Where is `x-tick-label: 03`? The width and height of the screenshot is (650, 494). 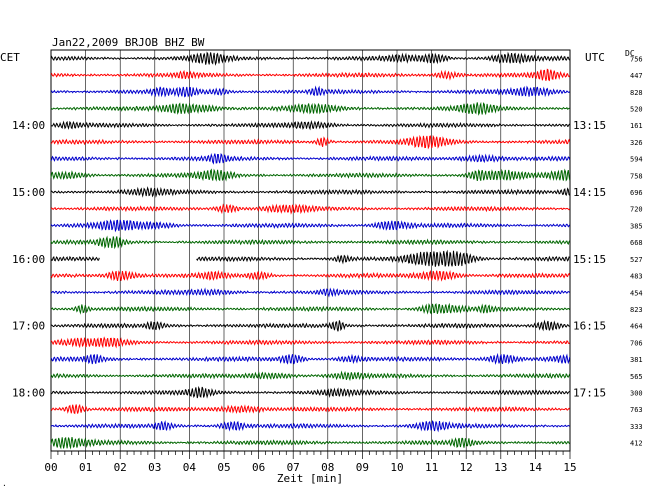
x-tick-label: 03 is located at coordinates (154, 467).